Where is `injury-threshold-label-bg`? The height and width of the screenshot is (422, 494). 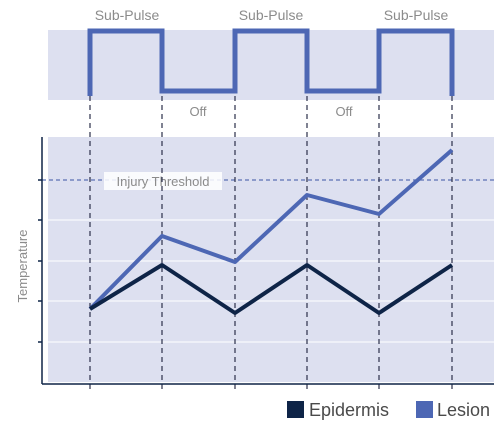
injury-threshold-label-bg is located at coordinates (163, 181).